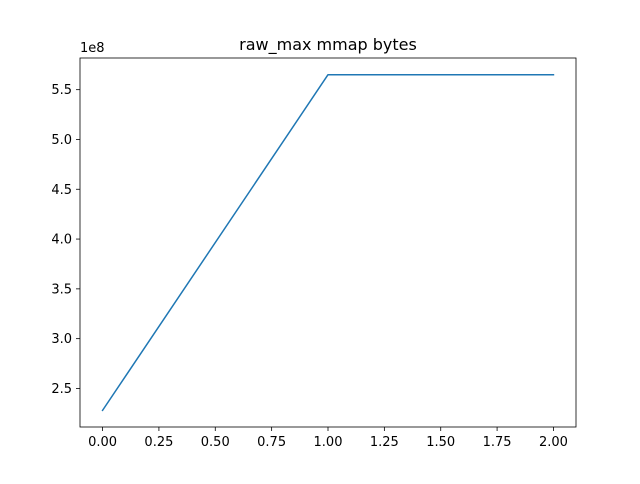 Image resolution: width=640 pixels, height=484 pixels. I want to click on y-tick-label: 3.5, so click(61, 289).